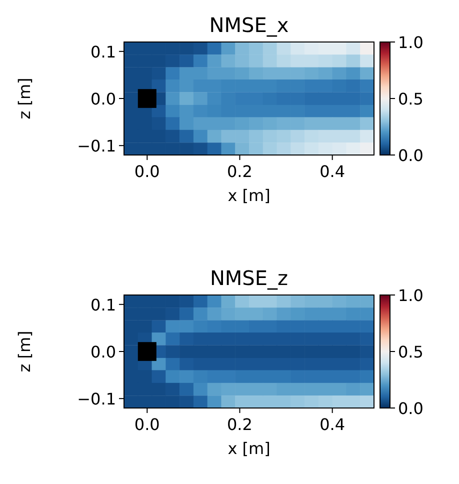  I want to click on chart-title: NMSE_x, so click(249, 25).